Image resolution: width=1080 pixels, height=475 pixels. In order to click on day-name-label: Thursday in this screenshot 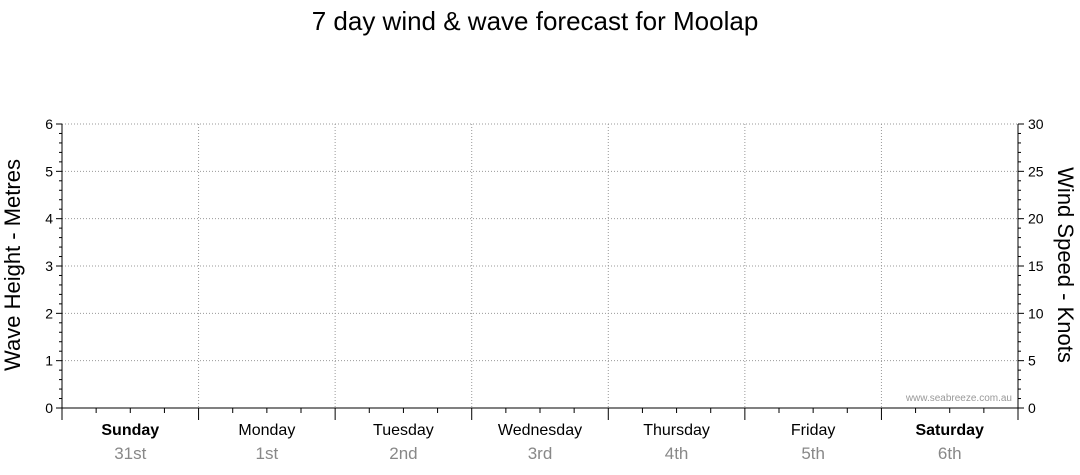, I will do `click(676, 430)`.